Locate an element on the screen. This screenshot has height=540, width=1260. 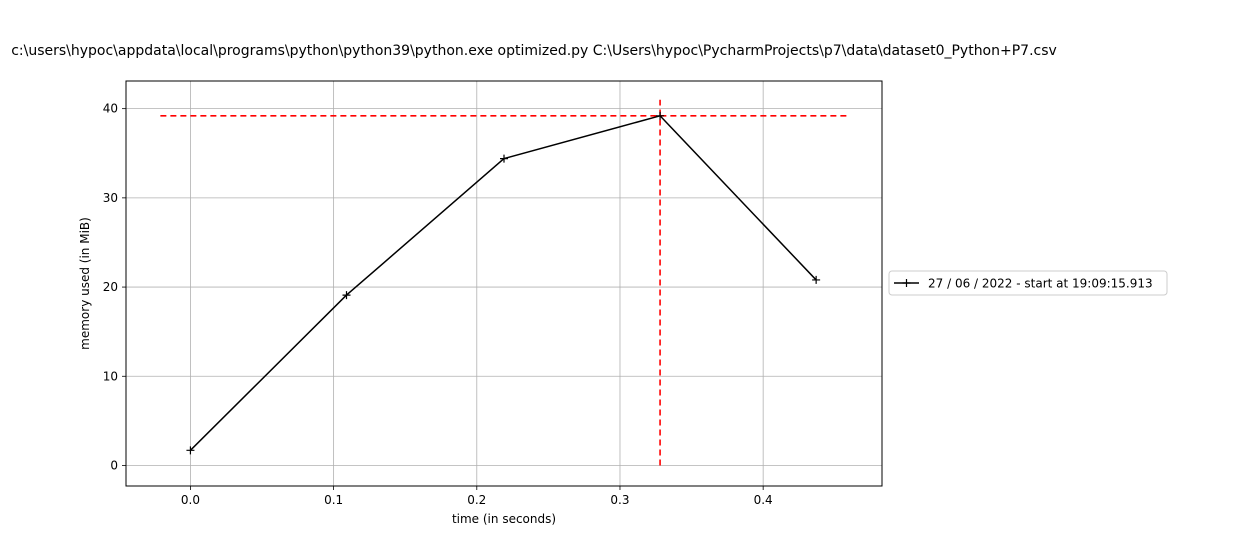
x-axis-ticks: 0.0 0.1 0.2 0.3 0.4 is located at coordinates (477, 496).